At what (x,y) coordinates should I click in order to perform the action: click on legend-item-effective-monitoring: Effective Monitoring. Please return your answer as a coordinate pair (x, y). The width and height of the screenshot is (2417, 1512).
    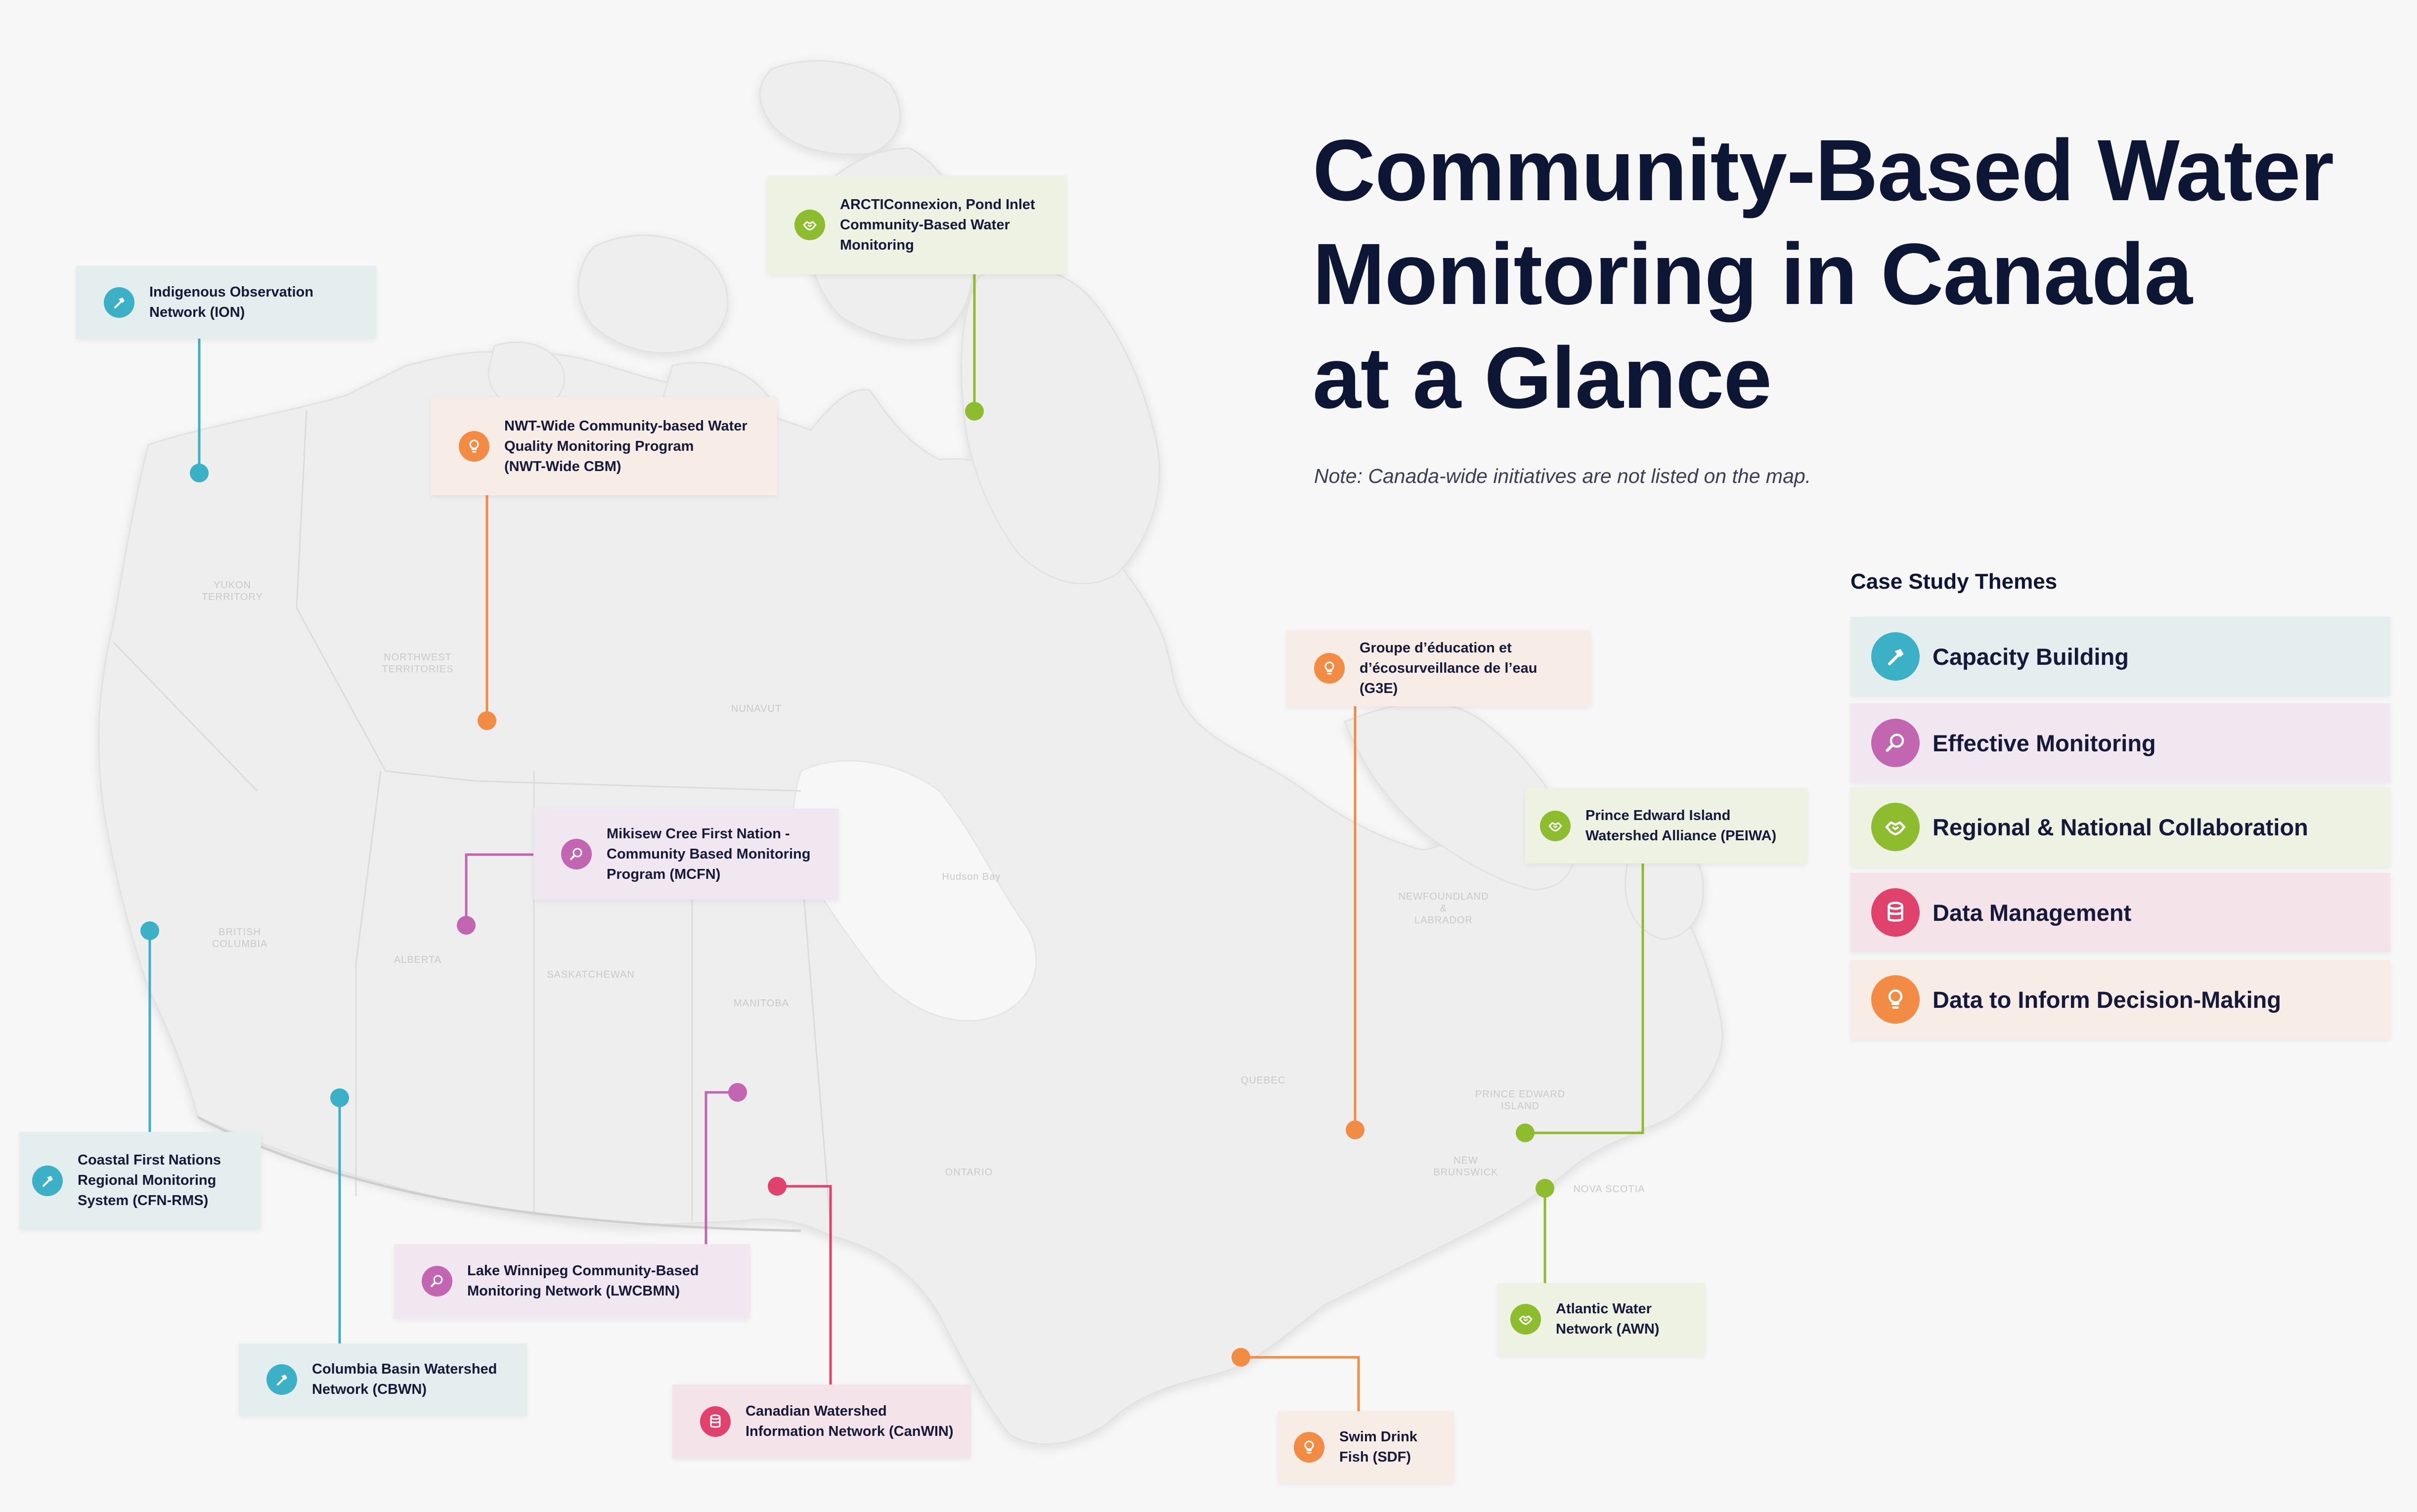
    Looking at the image, I should click on (2120, 743).